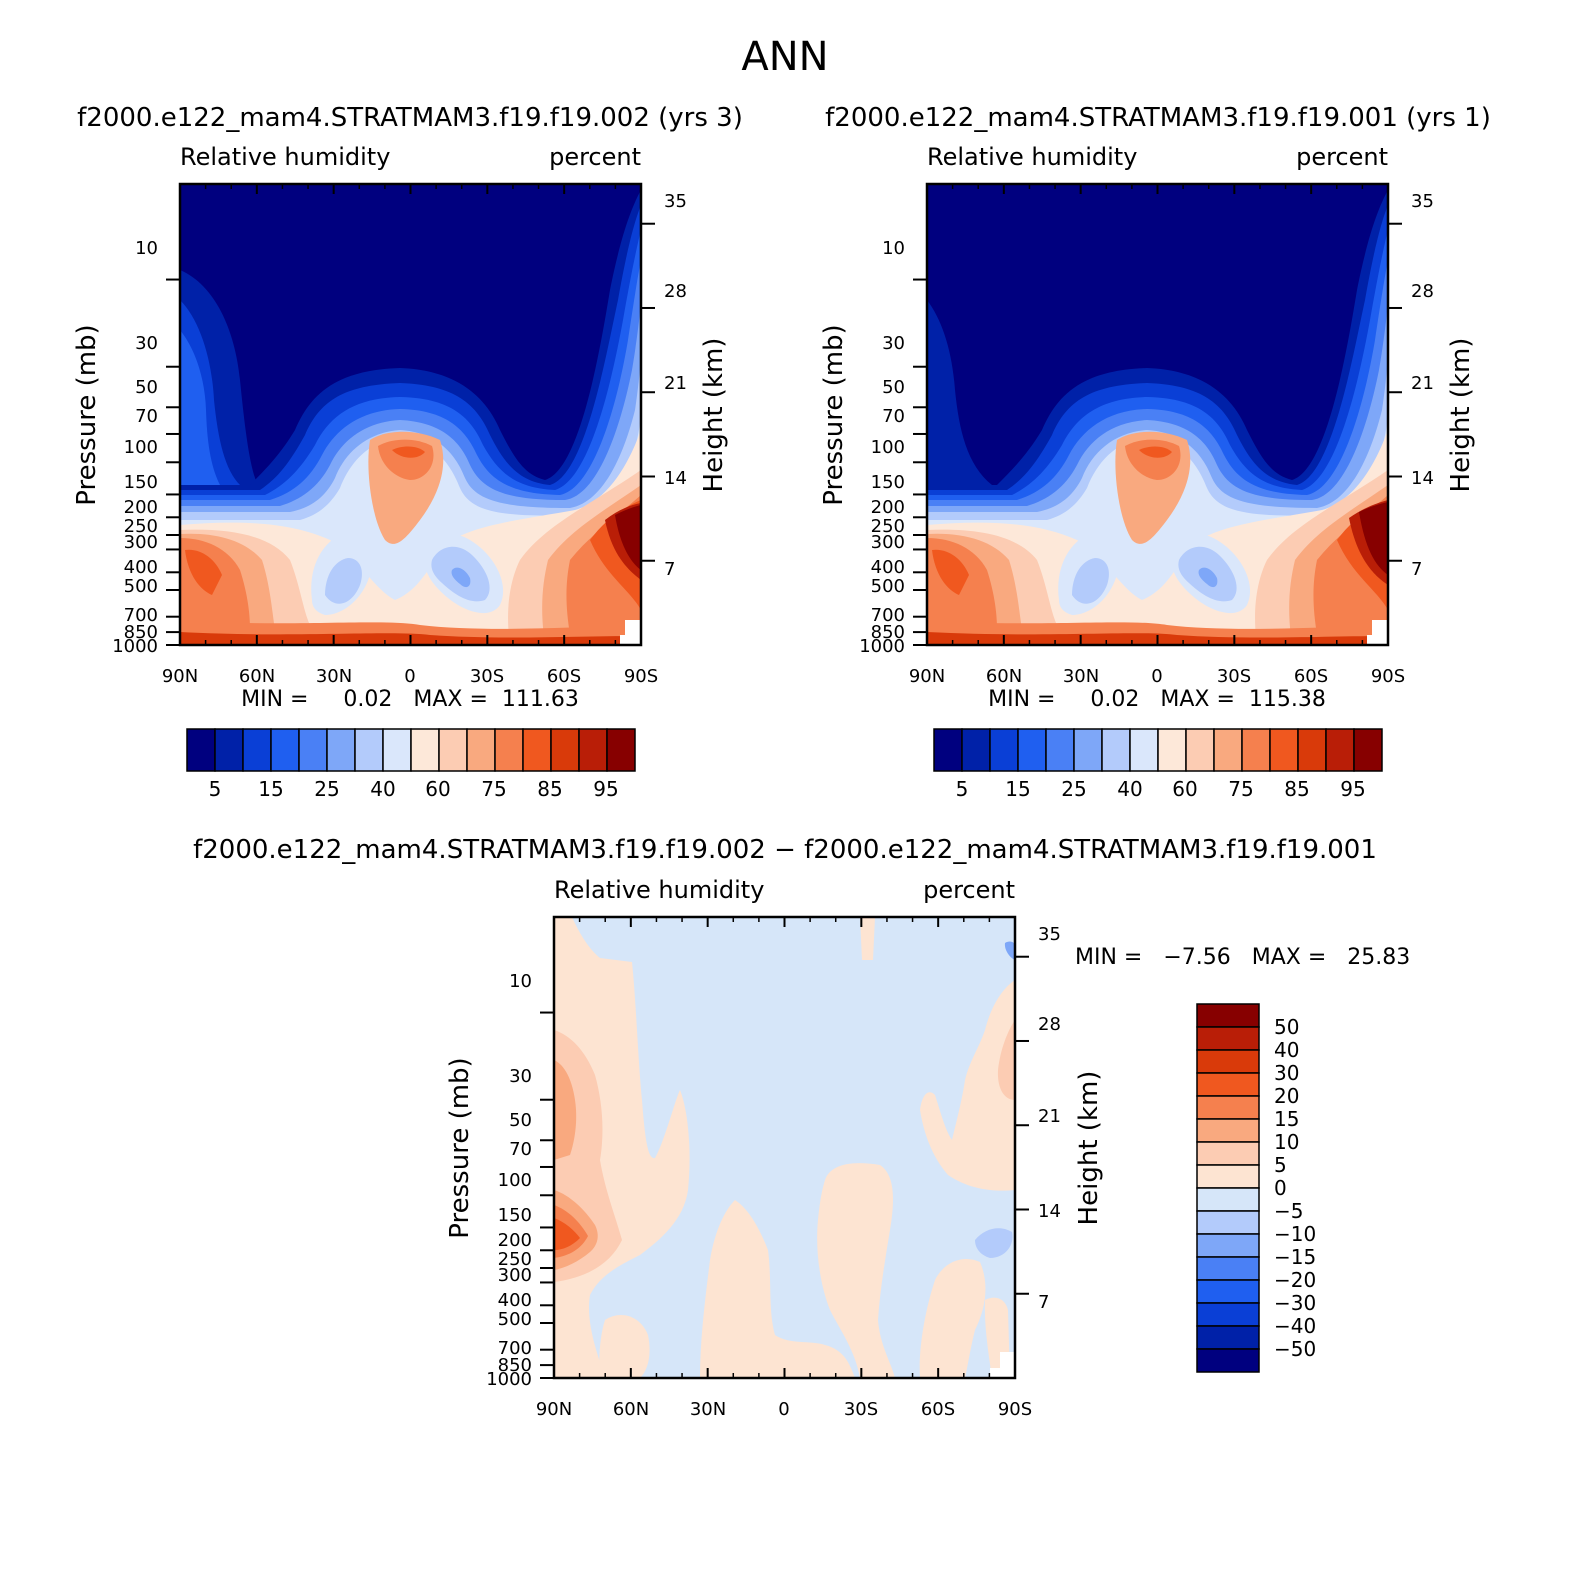 This screenshot has width=1591, height=1592. Describe the element at coordinates (888, 507) in the screenshot. I see `panel-b-ytick: 200` at that location.